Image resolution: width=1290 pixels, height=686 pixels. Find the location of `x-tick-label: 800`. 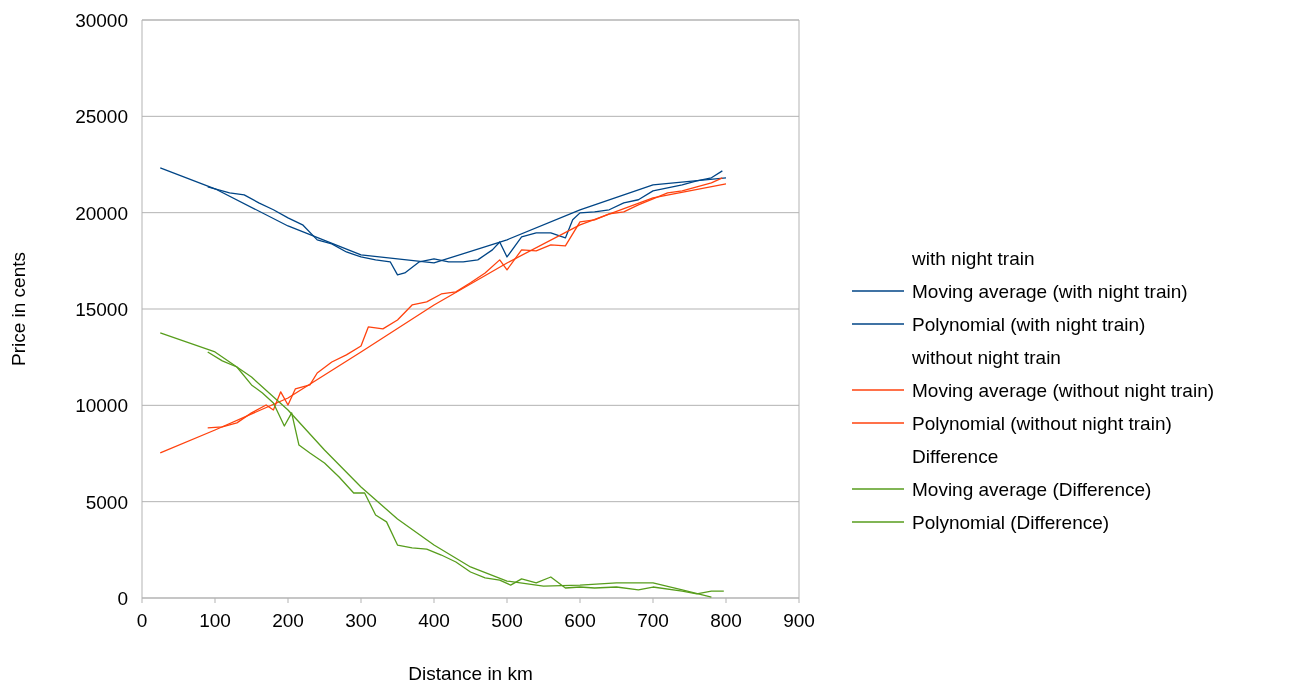

x-tick-label: 800 is located at coordinates (726, 620).